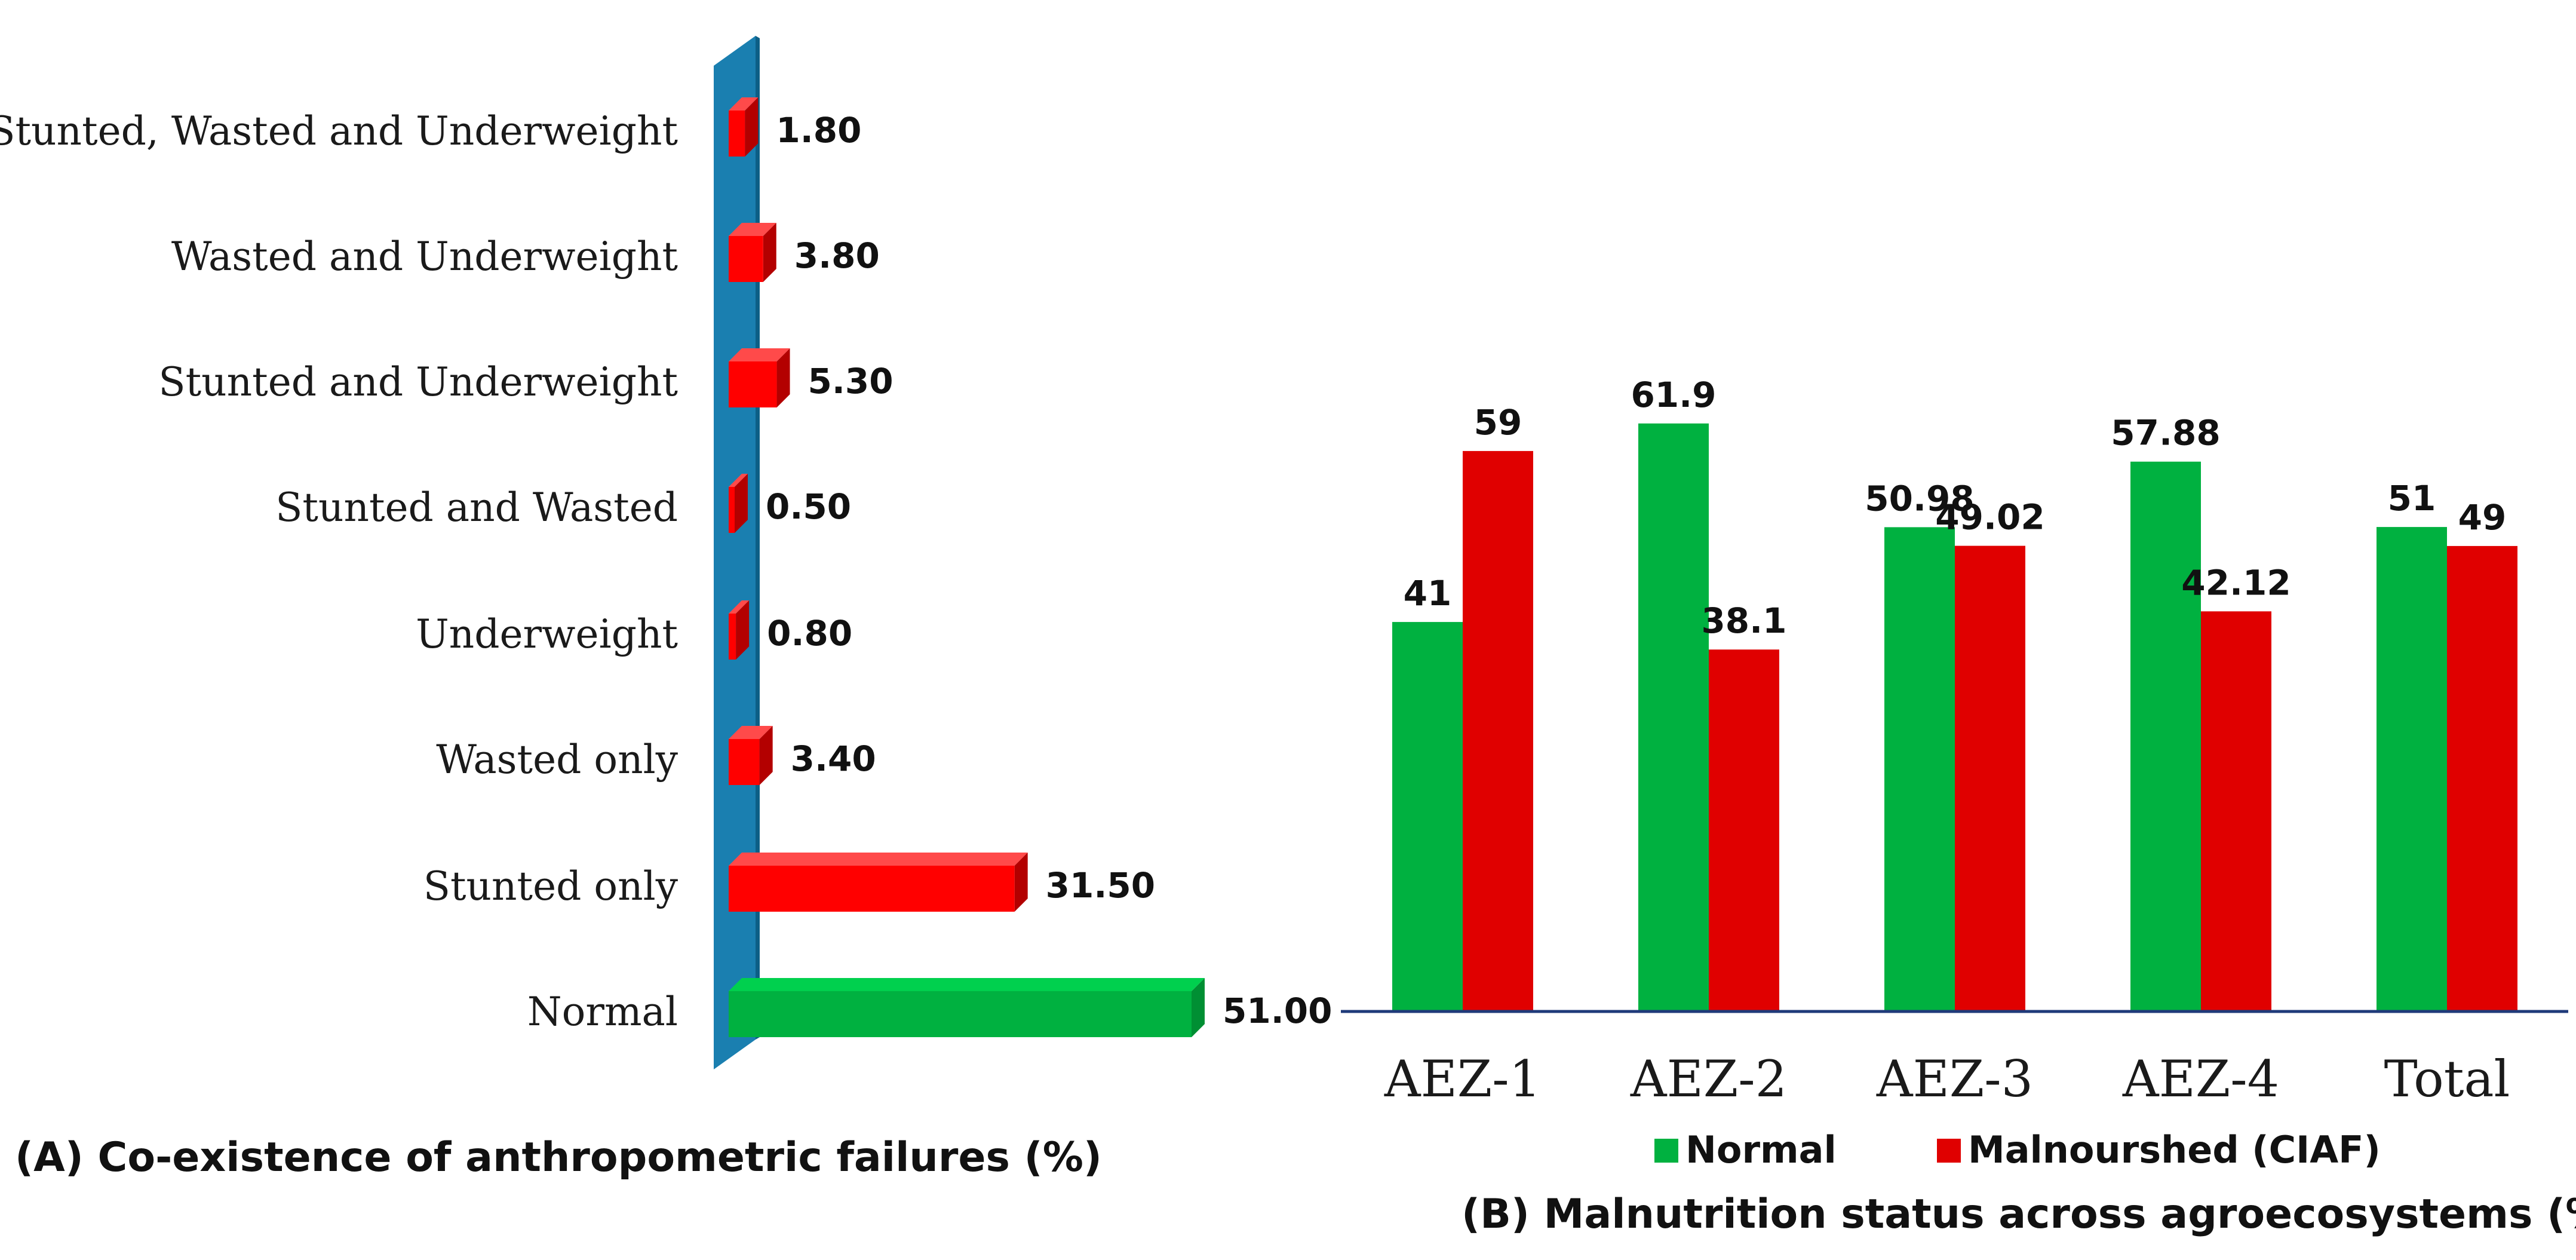 This screenshot has width=2576, height=1260. I want to click on chart-b-value-label: 50.98, so click(1919, 499).